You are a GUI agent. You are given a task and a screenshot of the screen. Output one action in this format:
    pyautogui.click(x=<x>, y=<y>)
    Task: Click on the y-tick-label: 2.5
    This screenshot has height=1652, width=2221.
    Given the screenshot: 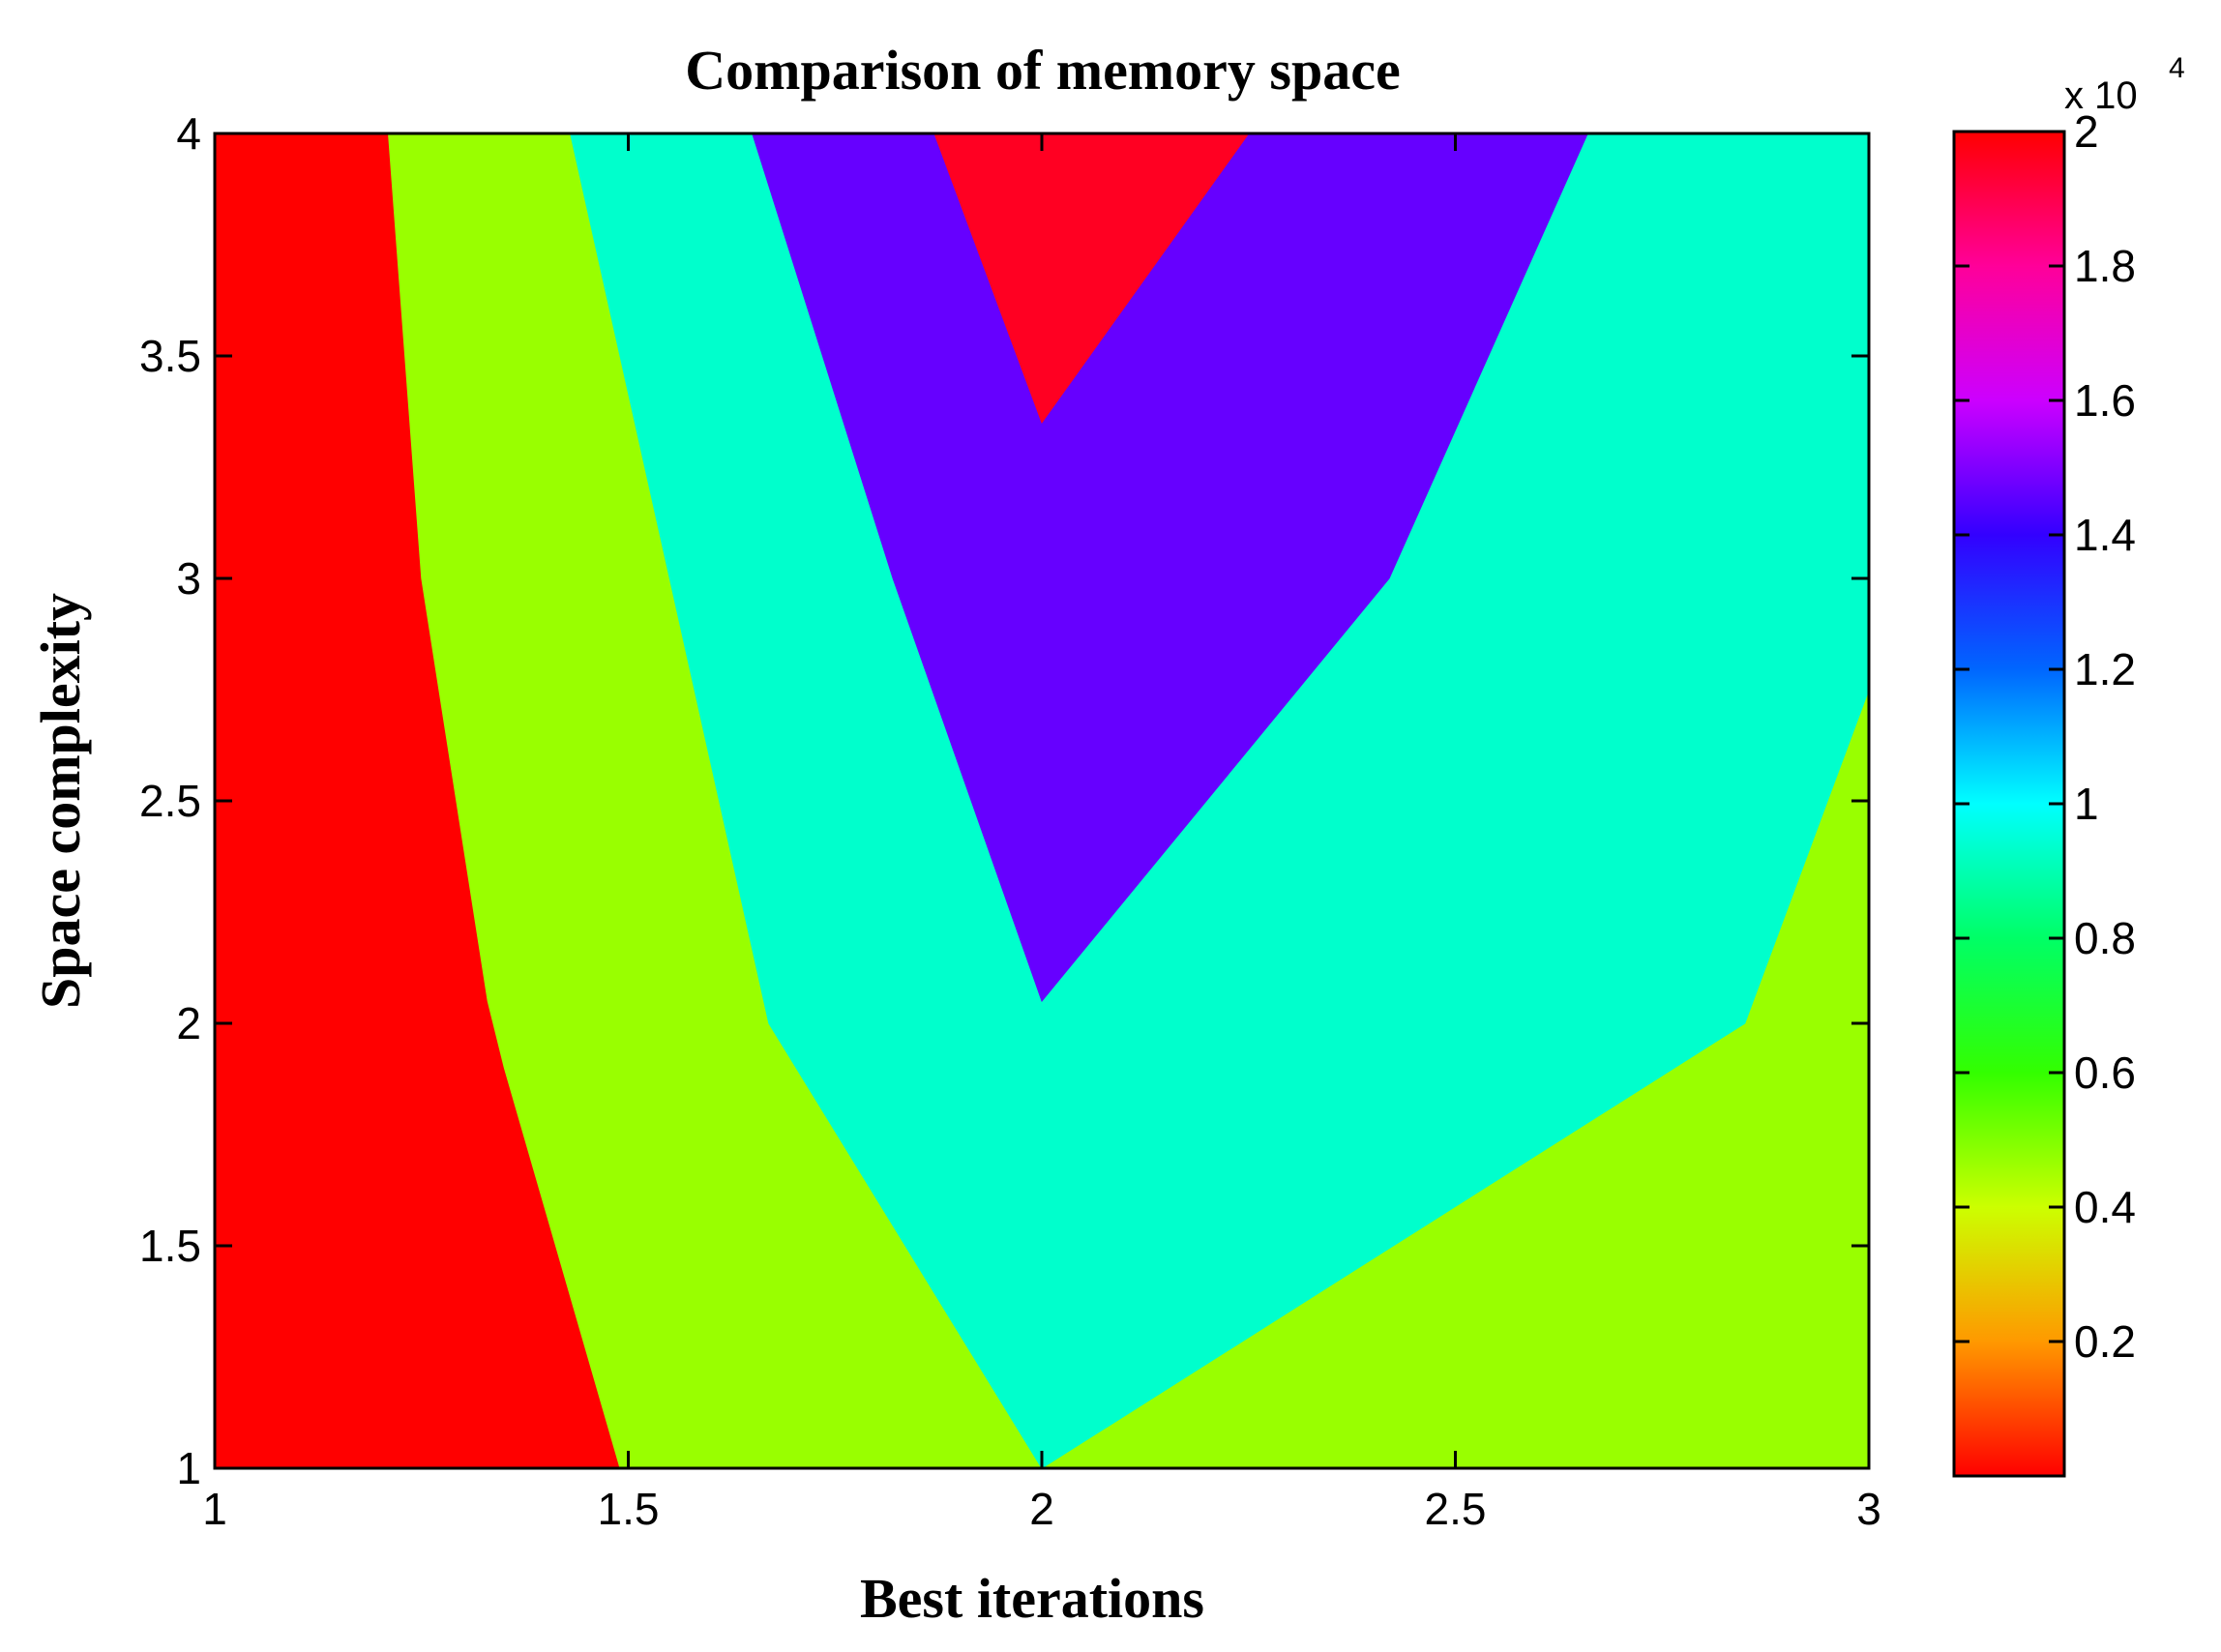 What is the action you would take?
    pyautogui.click(x=170, y=801)
    